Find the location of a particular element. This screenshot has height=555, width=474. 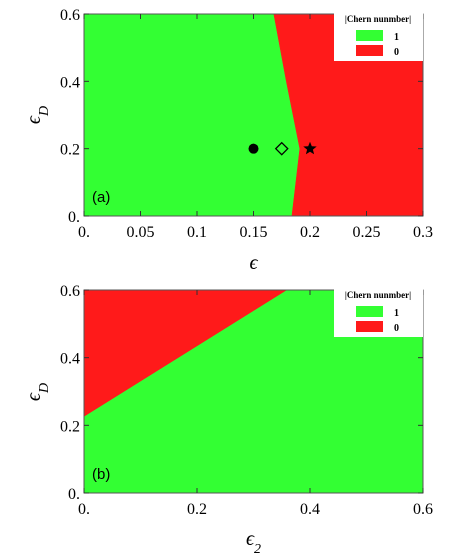

panel-label: (b) is located at coordinates (101, 474).